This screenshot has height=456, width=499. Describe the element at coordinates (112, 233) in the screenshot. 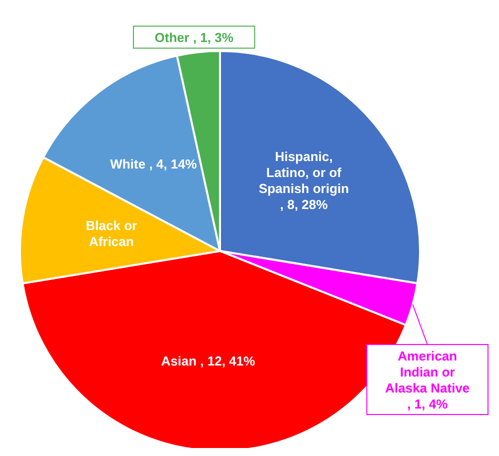

I see `slice-label: Black or African` at that location.